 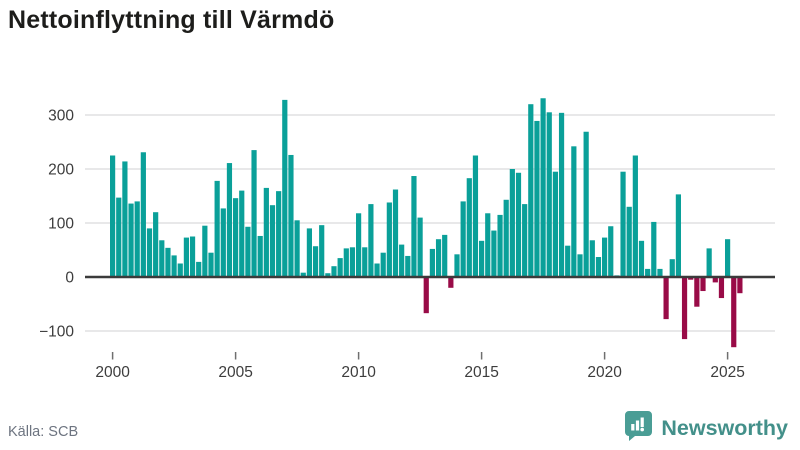 What do you see at coordinates (358, 372) in the screenshot?
I see `x-axis-label: 2010` at bounding box center [358, 372].